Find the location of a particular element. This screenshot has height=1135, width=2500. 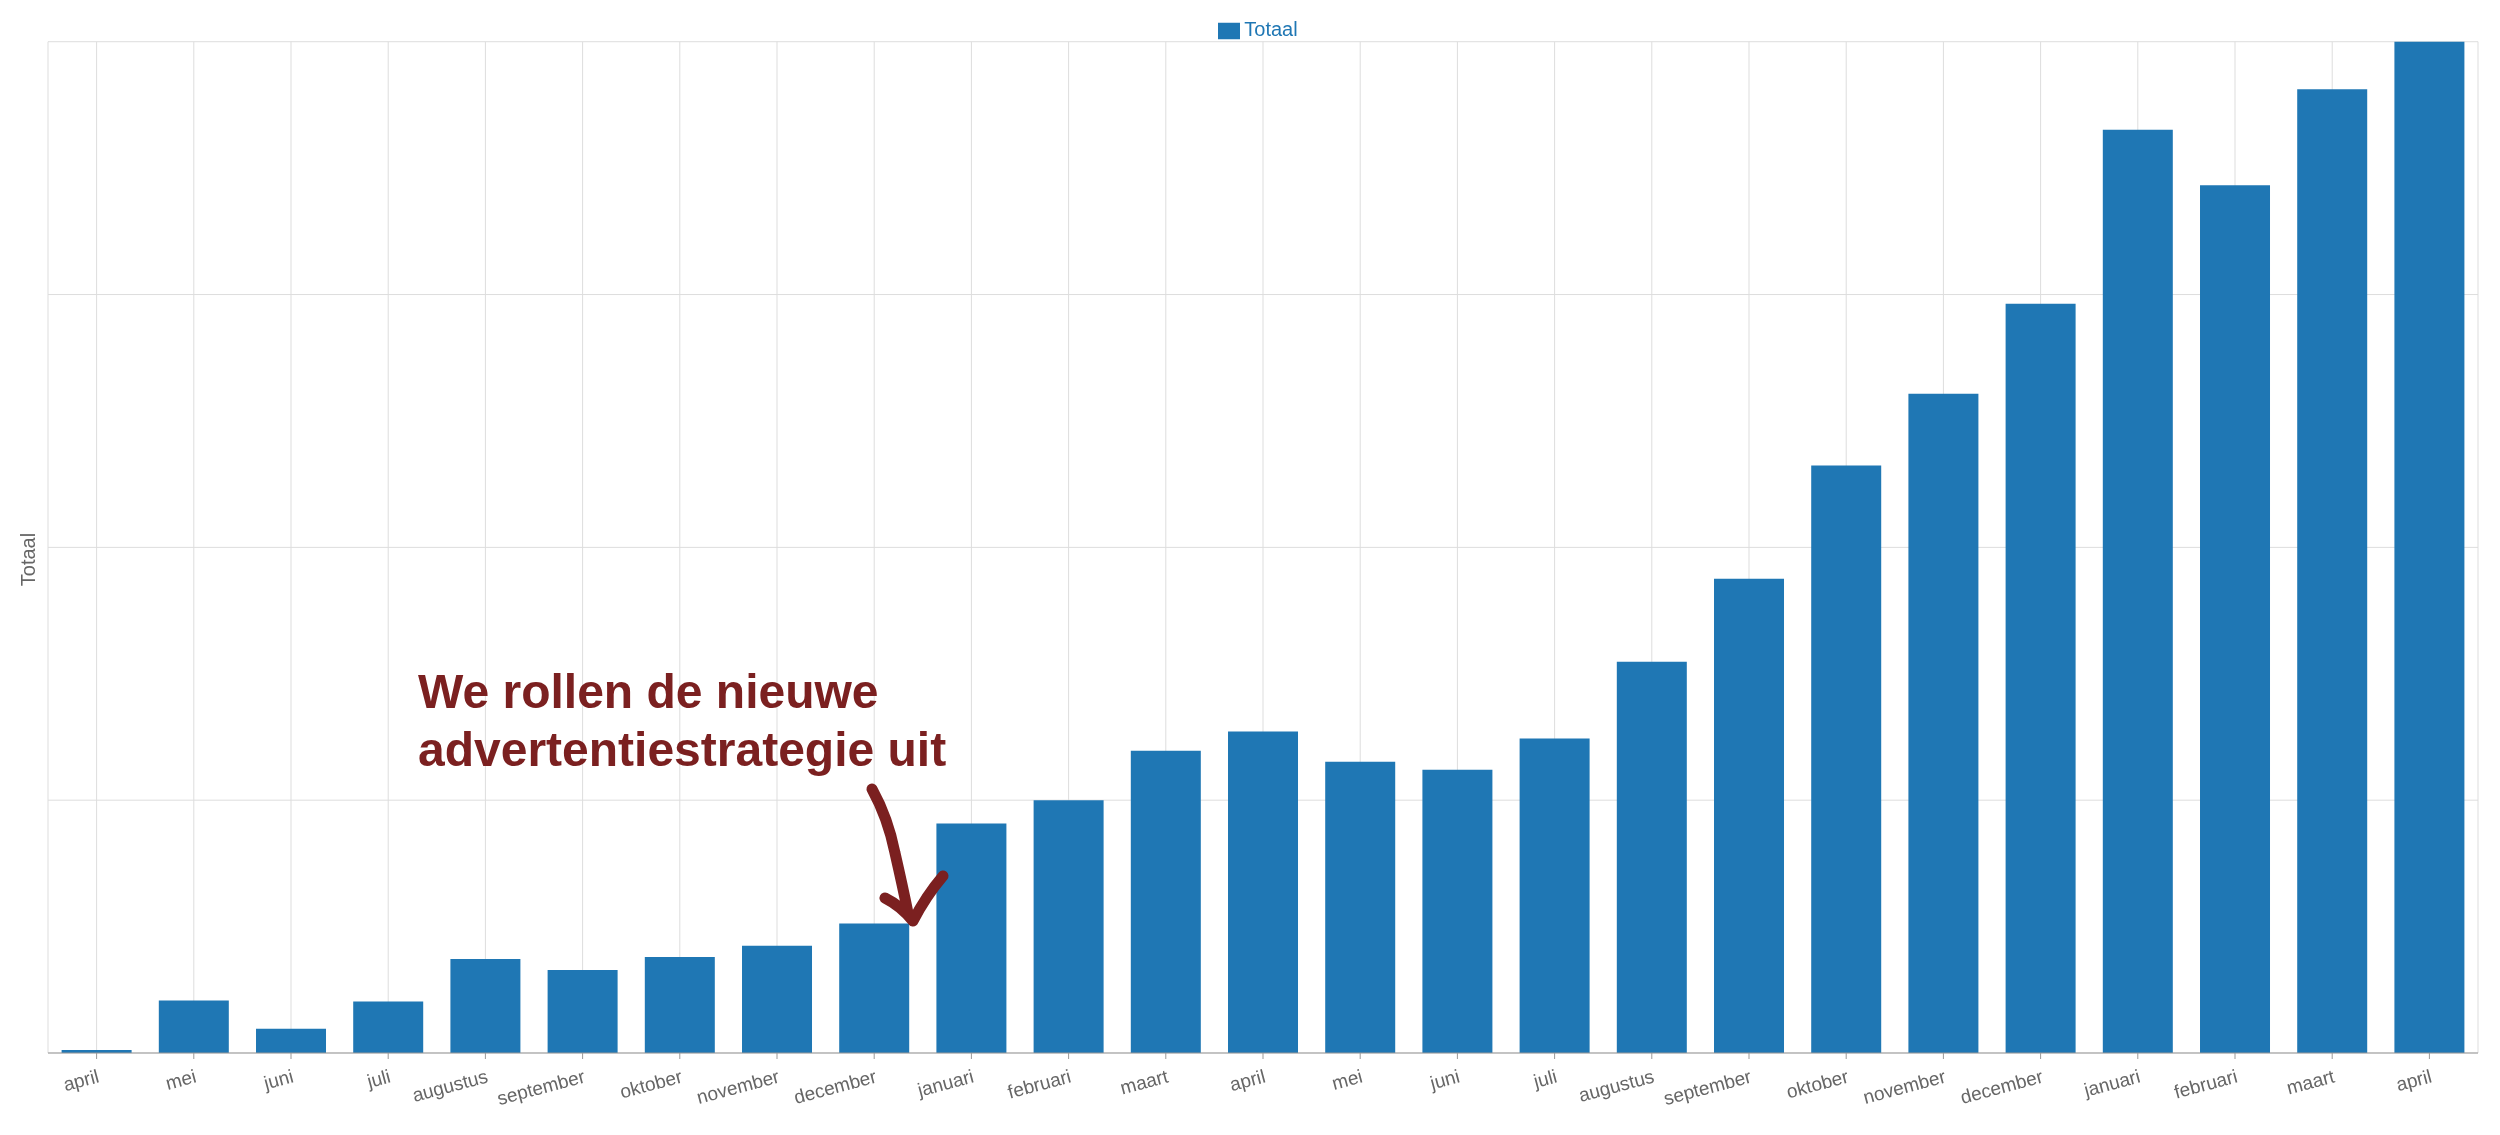

annotation: We rollen de nieuwe advertentiestrategie uit is located at coordinates (683, 721).